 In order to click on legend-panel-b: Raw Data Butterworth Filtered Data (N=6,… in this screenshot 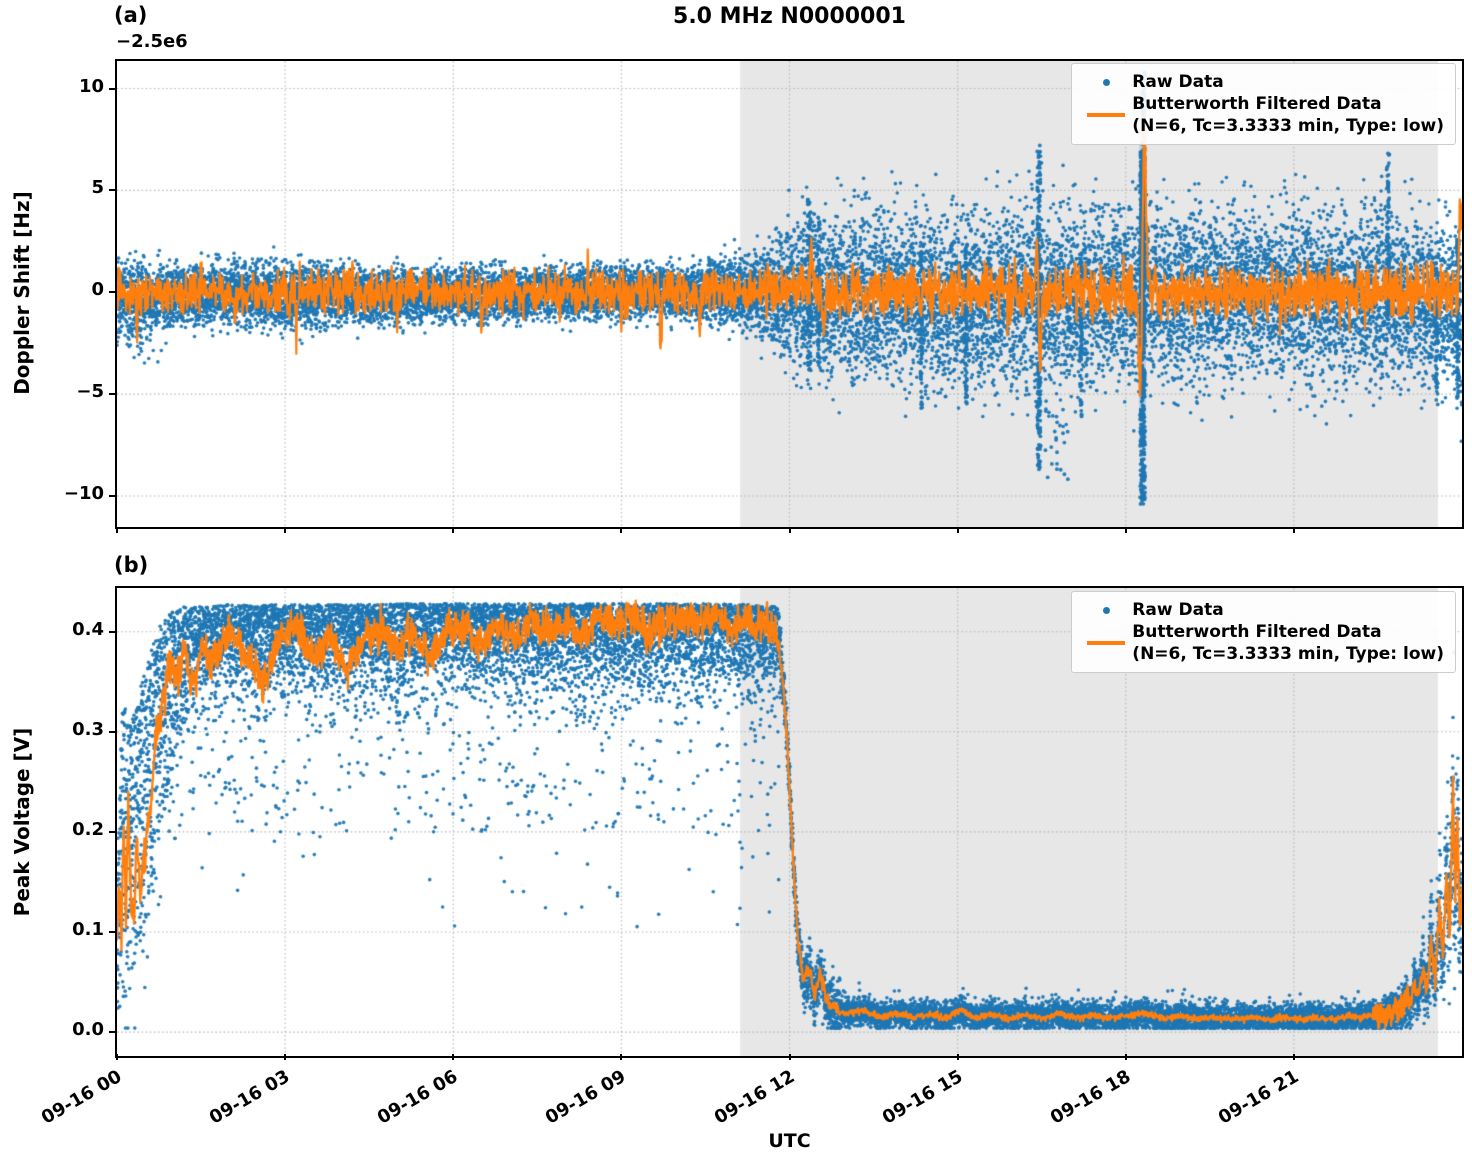, I will do `click(1263, 632)`.